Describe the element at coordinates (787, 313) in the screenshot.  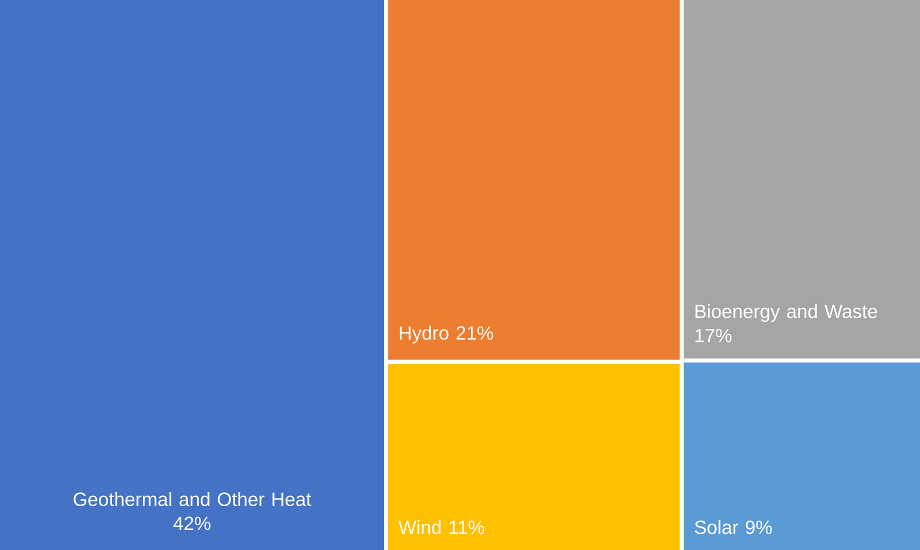
I see `category-label: Bioenergy and Waste` at that location.